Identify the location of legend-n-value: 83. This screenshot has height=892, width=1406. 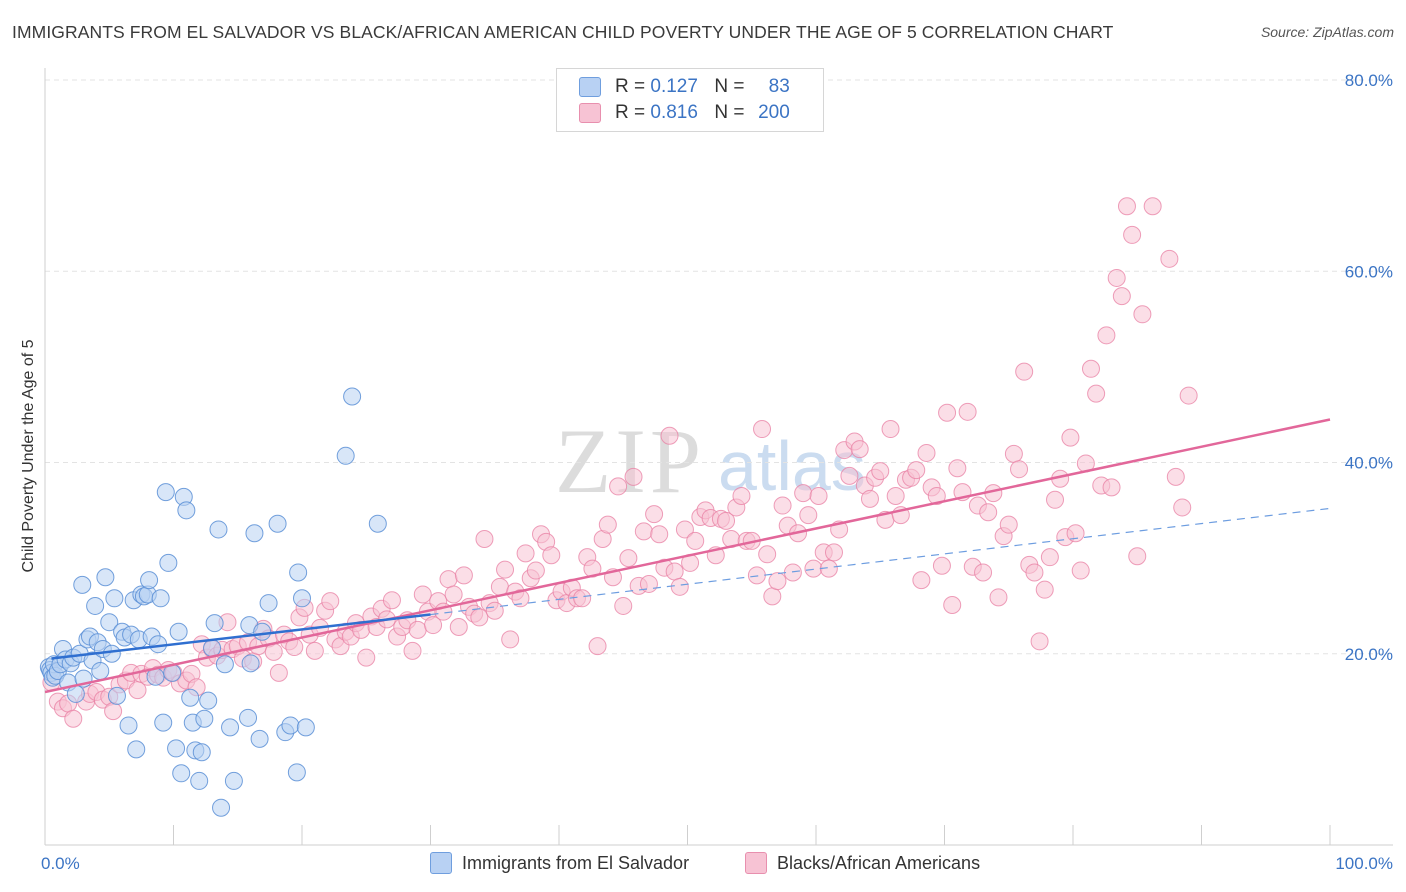
(779, 86).